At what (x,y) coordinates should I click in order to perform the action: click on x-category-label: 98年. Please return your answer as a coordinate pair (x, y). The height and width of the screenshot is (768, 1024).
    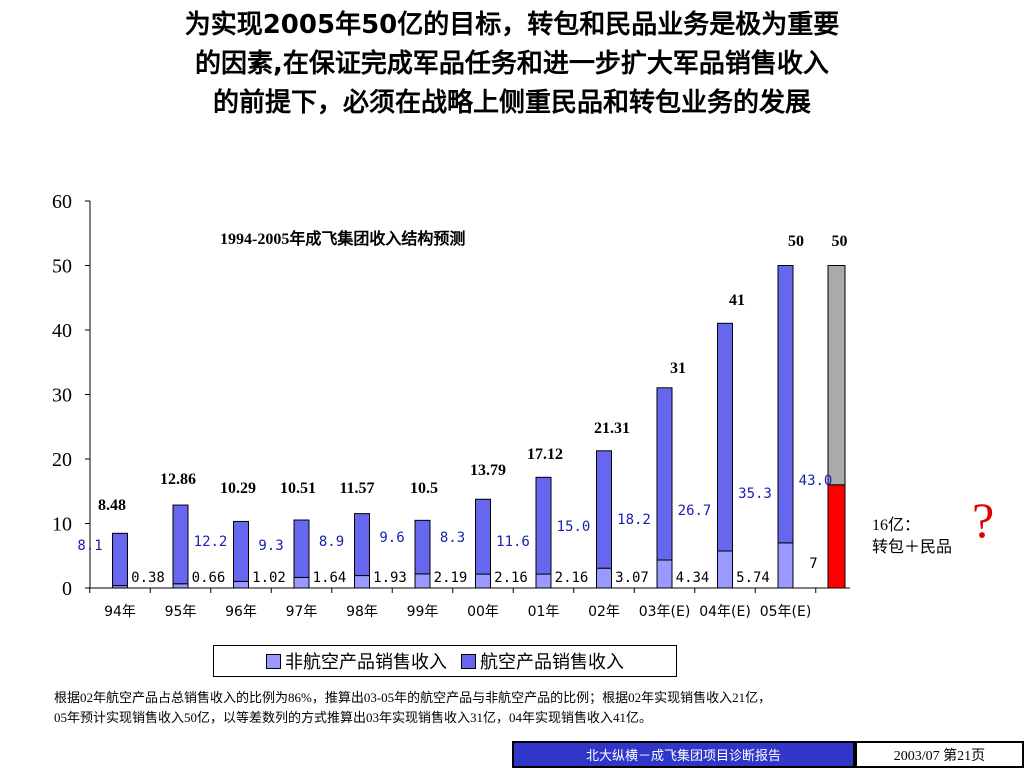
    Looking at the image, I should click on (362, 612).